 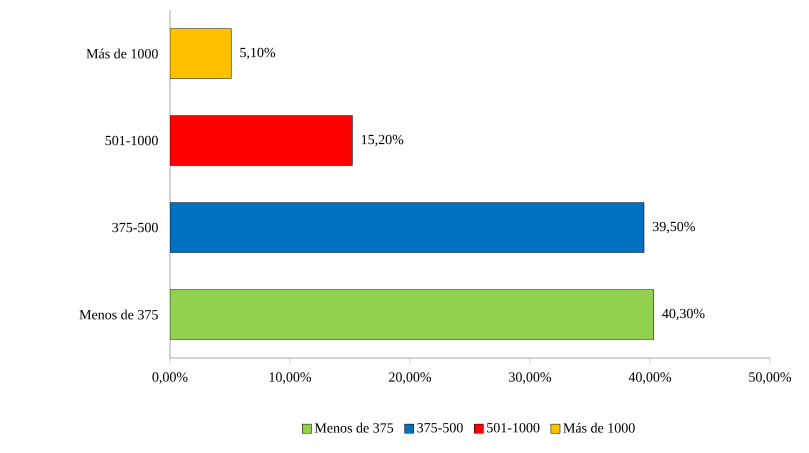 What do you see at coordinates (530, 378) in the screenshot?
I see `x-tick-label: 30,00%` at bounding box center [530, 378].